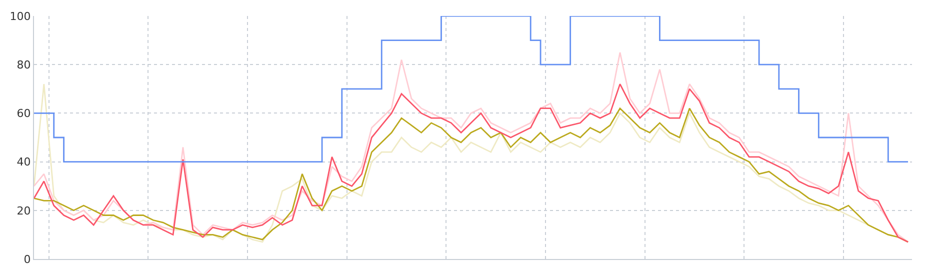 Image resolution: width=926 pixels, height=276 pixels. Describe the element at coordinates (23, 211) in the screenshot. I see `y-tick-label: 20` at that location.